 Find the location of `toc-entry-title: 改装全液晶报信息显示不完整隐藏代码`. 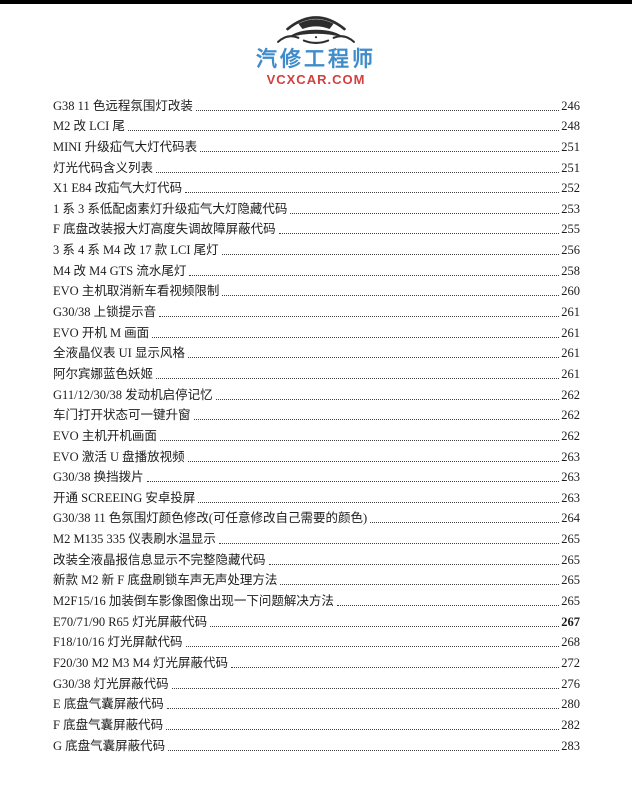

toc-entry-title: 改装全液晶报信息显示不完整隐藏代码 is located at coordinates (159, 559).